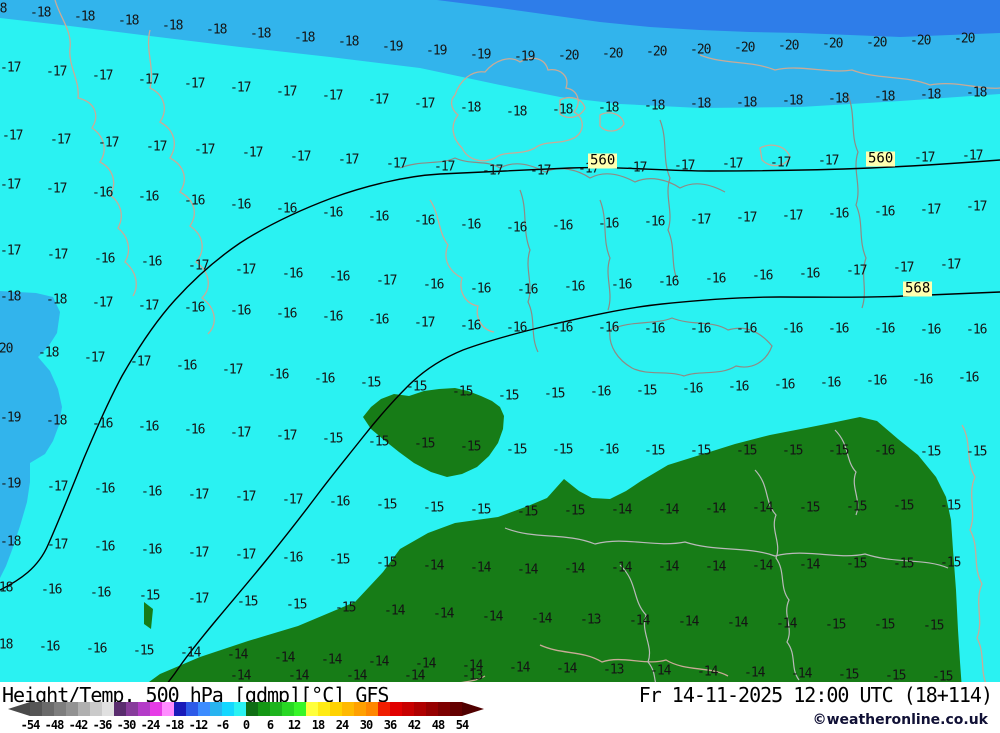 The image size is (1000, 733). I want to click on azure-patch-left, so click(31, 434).